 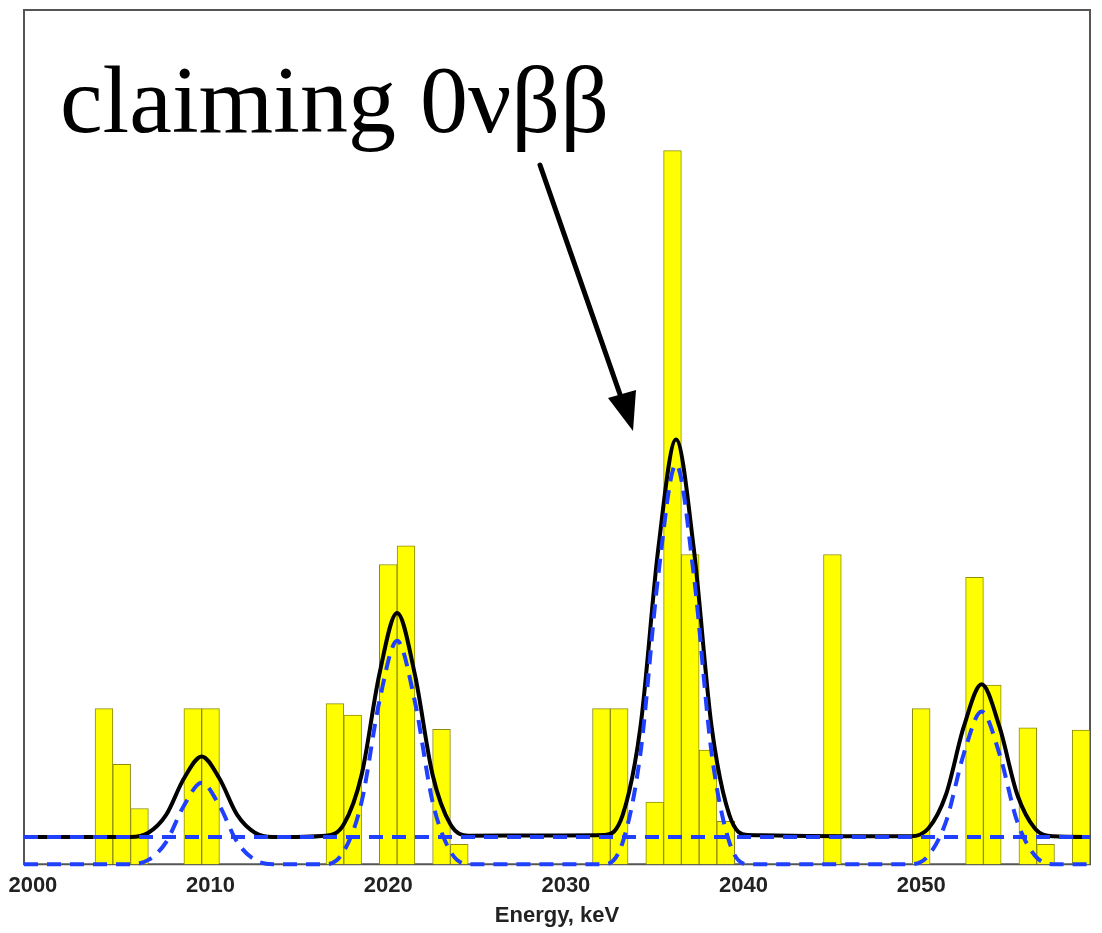 What do you see at coordinates (744, 885) in the screenshot?
I see `x-tick-label: 2040` at bounding box center [744, 885].